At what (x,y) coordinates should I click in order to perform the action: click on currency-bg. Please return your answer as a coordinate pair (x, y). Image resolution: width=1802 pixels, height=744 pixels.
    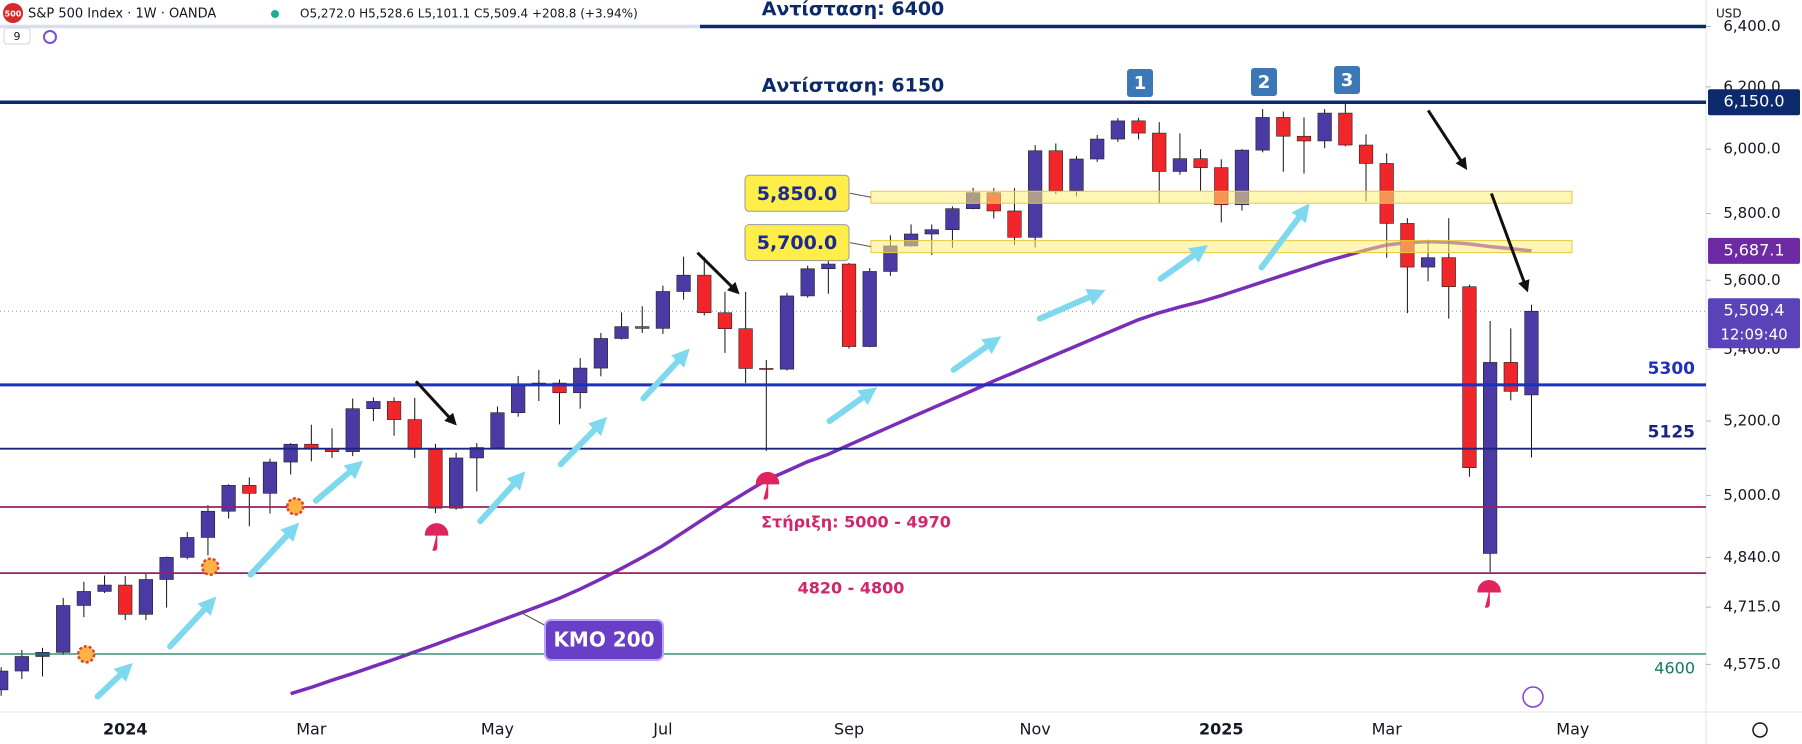
    Looking at the image, I should click on (1755, 14).